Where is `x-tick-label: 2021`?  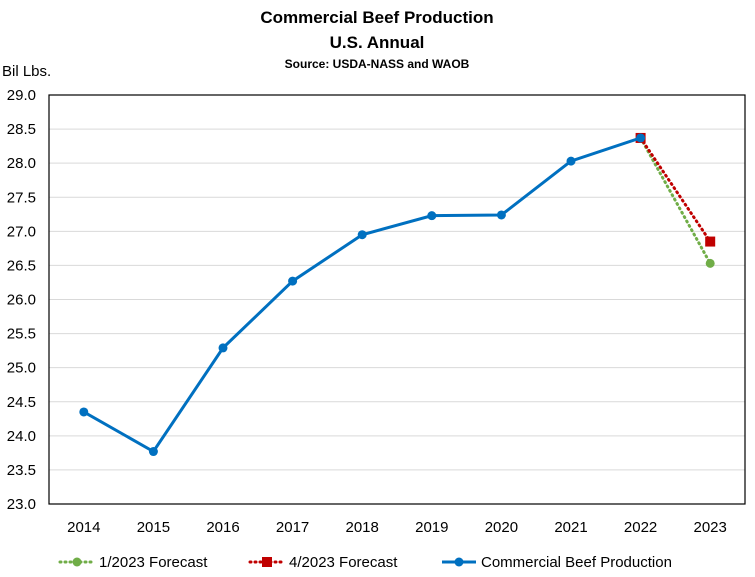
x-tick-label: 2021 is located at coordinates (570, 527).